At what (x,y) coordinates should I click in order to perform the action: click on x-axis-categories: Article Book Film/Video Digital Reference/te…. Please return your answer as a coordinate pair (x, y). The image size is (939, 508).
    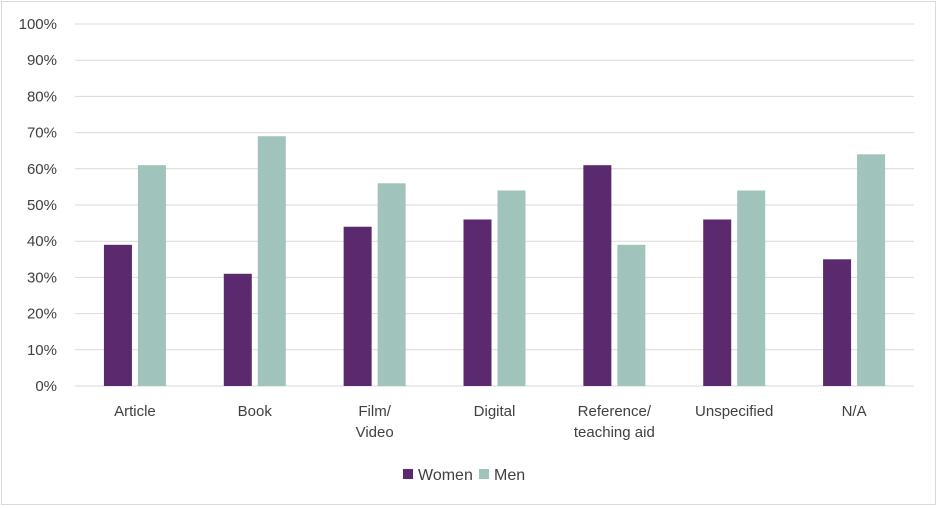
    Looking at the image, I should click on (490, 422).